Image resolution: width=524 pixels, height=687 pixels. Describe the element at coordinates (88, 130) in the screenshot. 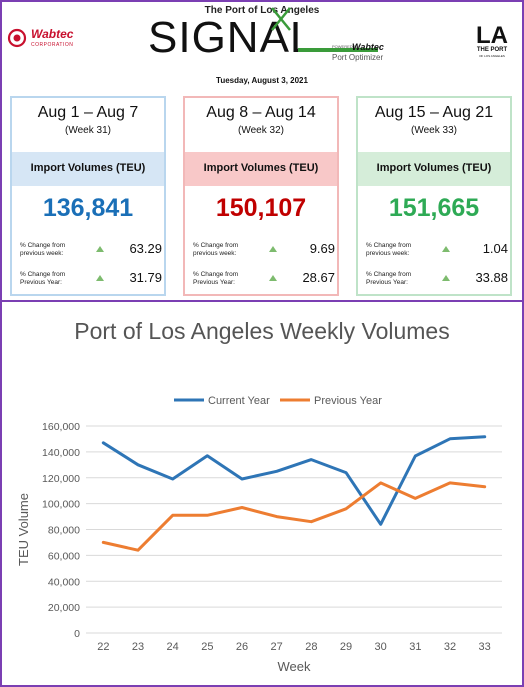

I see `card-week-label: (Week 31)` at that location.